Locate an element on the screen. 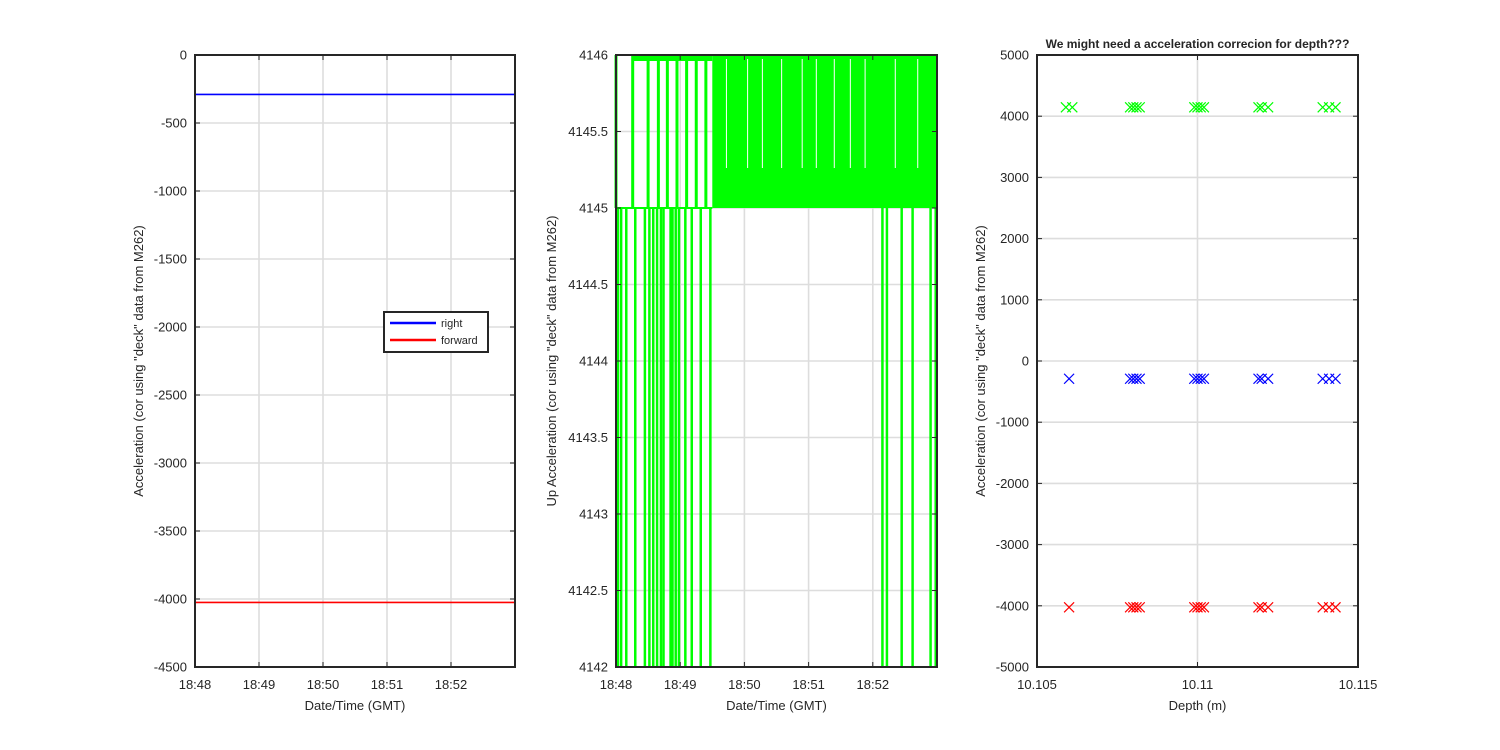 Image resolution: width=1500 pixels, height=750 pixels. y-tick-label: -1500 is located at coordinates (170, 259).